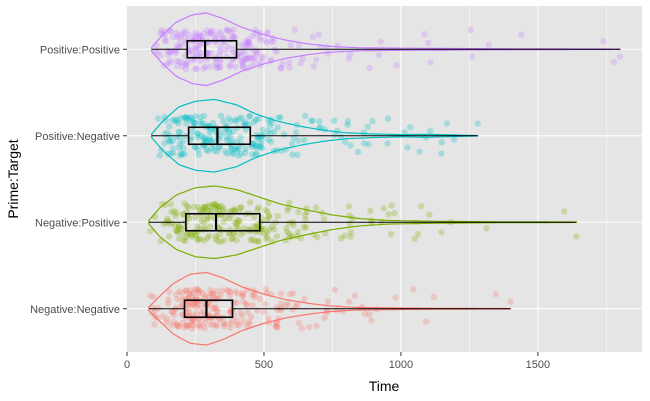  I want to click on violin-positive-positive, so click(386, 49).